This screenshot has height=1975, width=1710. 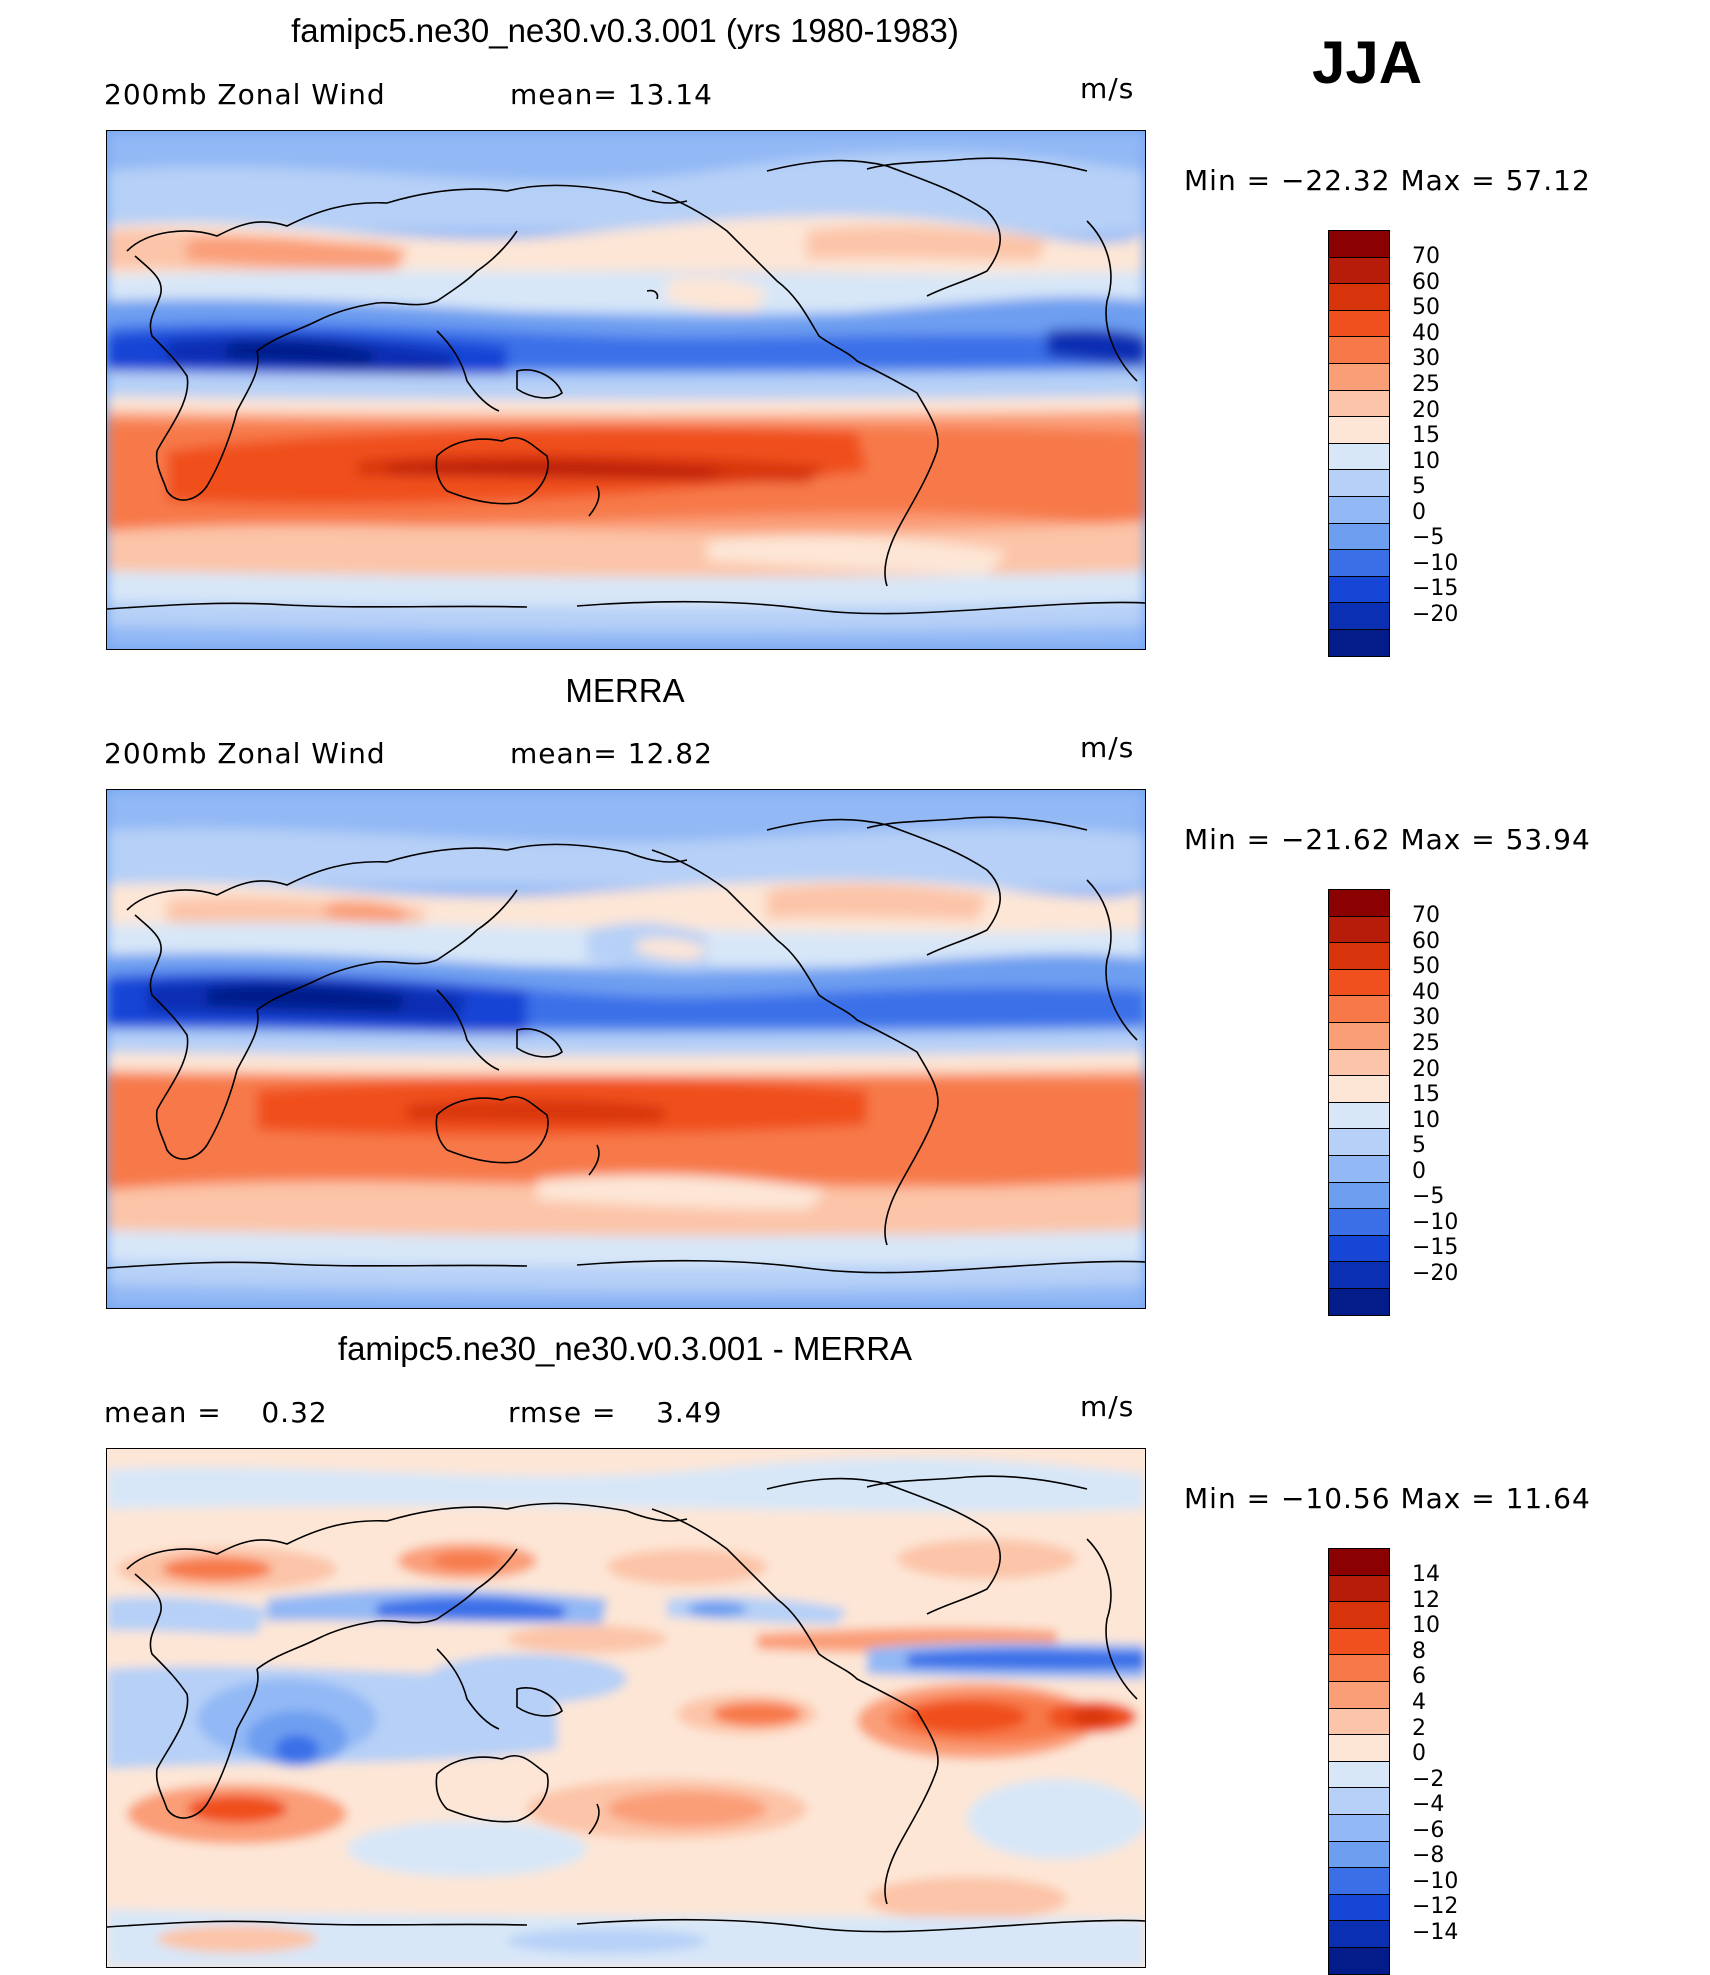 What do you see at coordinates (1419, 1728) in the screenshot?
I see `colorbar-tick-label: 2` at bounding box center [1419, 1728].